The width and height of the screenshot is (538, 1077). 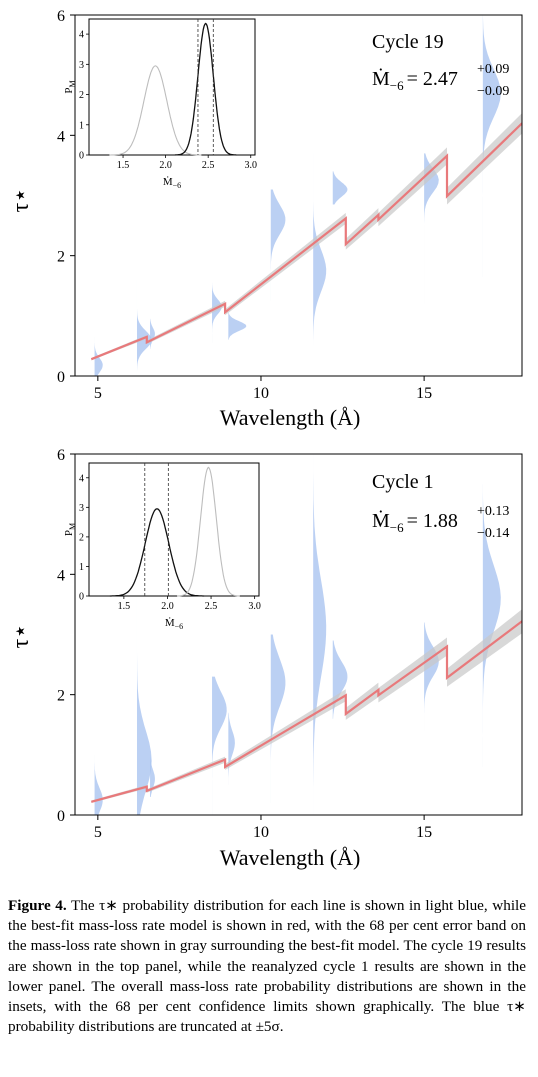 What do you see at coordinates (493, 533) in the screenshot?
I see `mdot-error-minus: −0.14` at bounding box center [493, 533].